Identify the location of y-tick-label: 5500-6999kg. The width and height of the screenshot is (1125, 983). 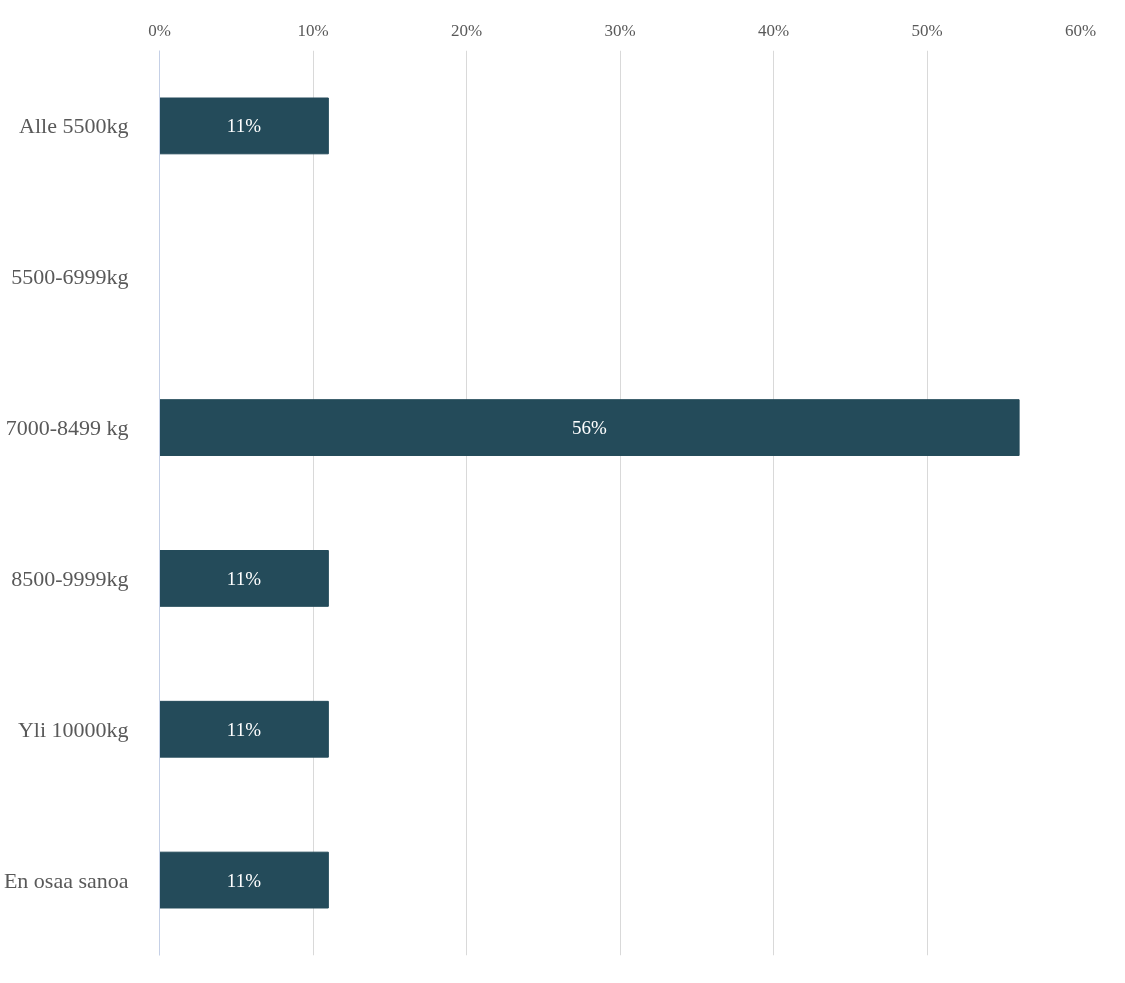
(70, 277).